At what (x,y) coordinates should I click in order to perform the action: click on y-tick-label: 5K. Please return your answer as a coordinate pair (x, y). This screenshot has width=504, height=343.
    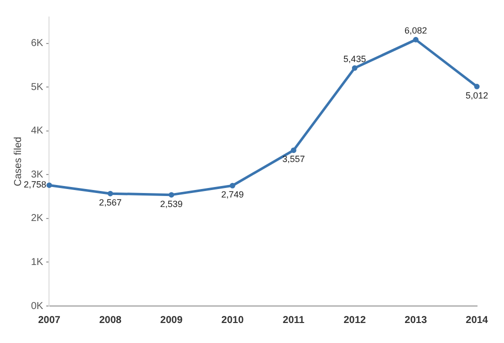
    Looking at the image, I should click on (37, 87).